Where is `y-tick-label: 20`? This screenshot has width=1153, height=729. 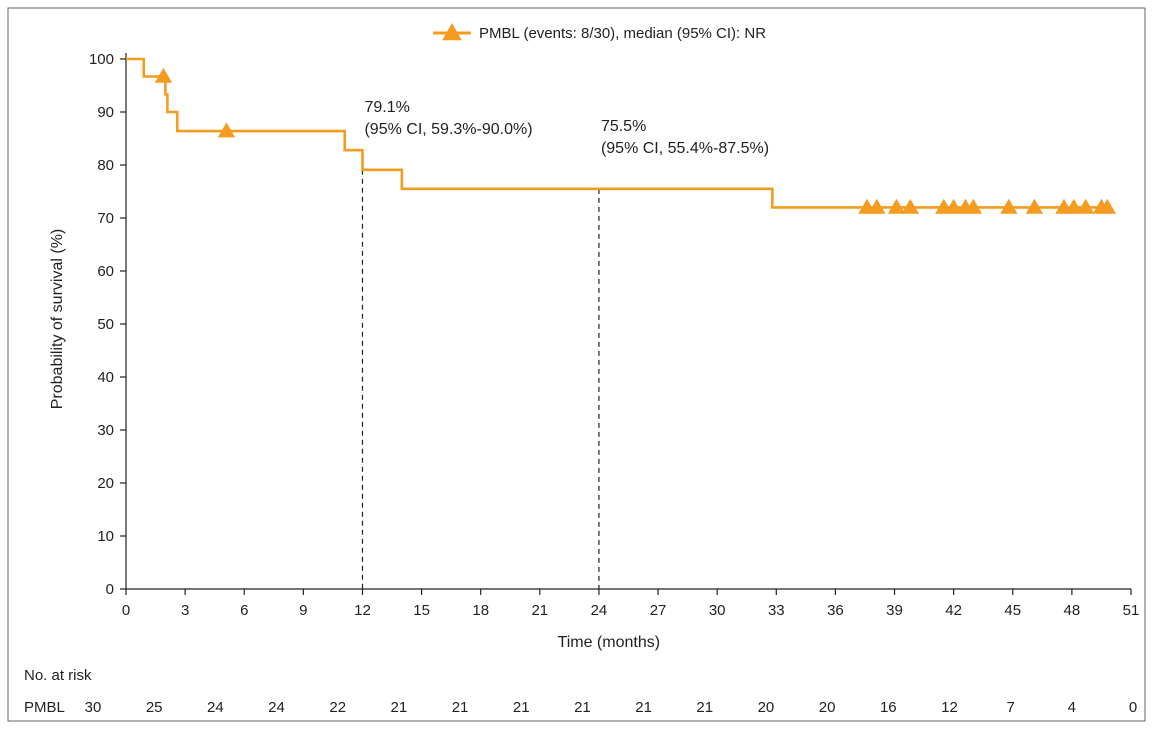
y-tick-label: 20 is located at coordinates (105, 483).